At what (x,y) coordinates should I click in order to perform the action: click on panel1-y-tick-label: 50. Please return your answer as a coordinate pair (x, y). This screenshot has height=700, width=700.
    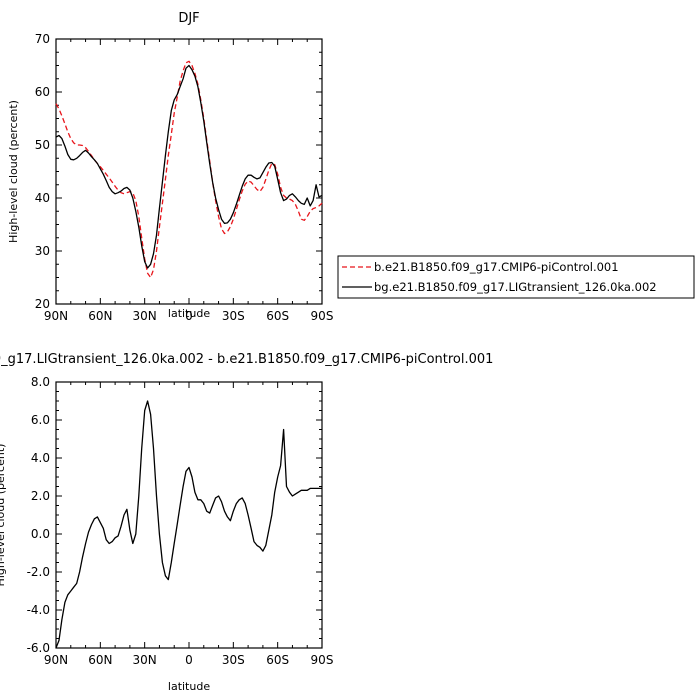
    Looking at the image, I should click on (42, 145).